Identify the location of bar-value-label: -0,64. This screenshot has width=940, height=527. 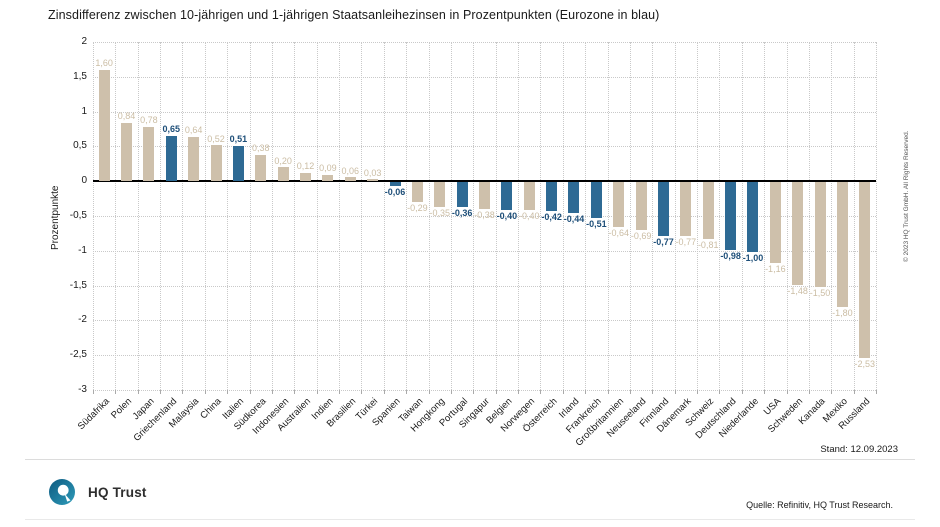
(618, 232).